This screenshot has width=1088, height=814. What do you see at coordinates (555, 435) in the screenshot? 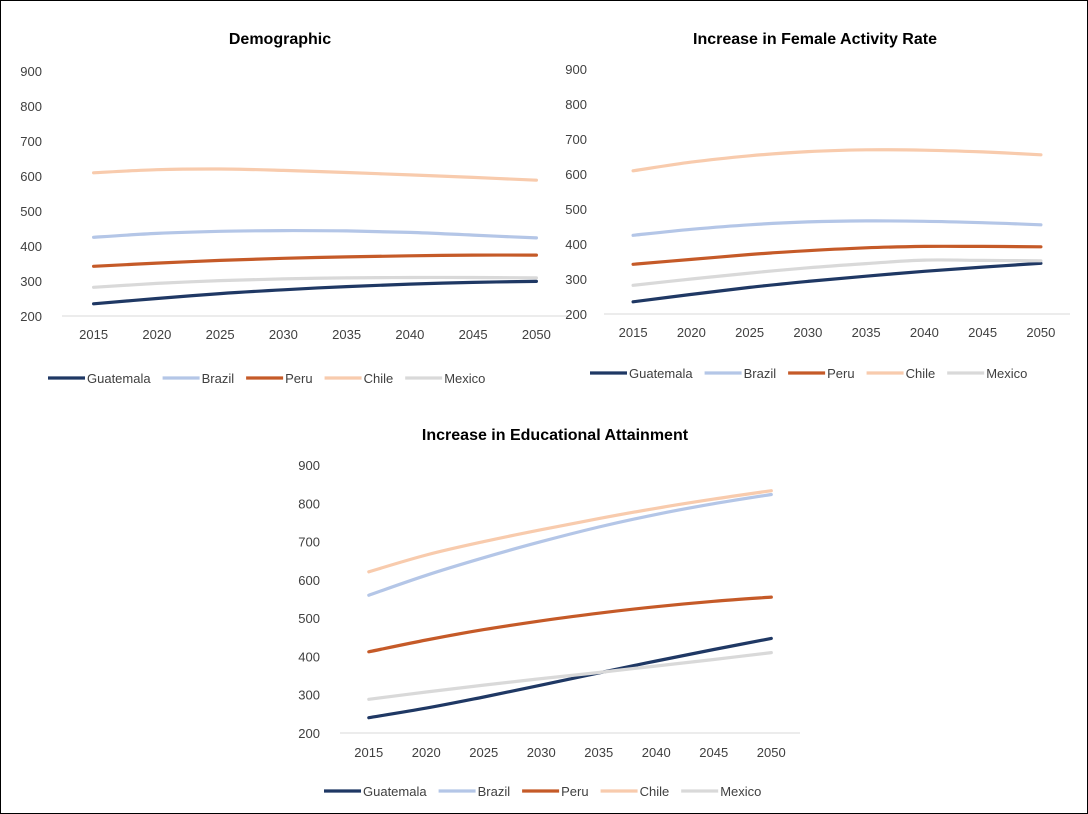
I see `chart-title: Increase in Educational Attainment` at bounding box center [555, 435].